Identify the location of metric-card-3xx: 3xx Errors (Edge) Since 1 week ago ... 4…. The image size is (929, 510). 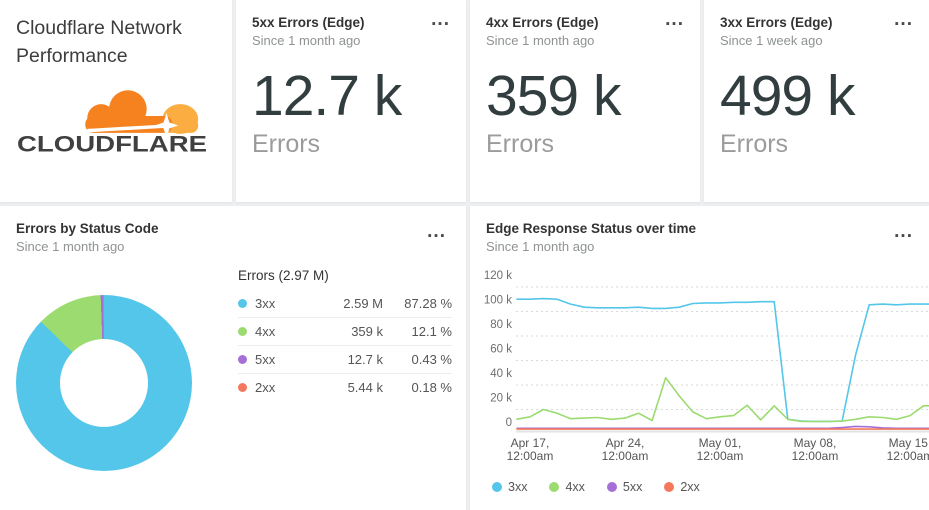
(816, 101).